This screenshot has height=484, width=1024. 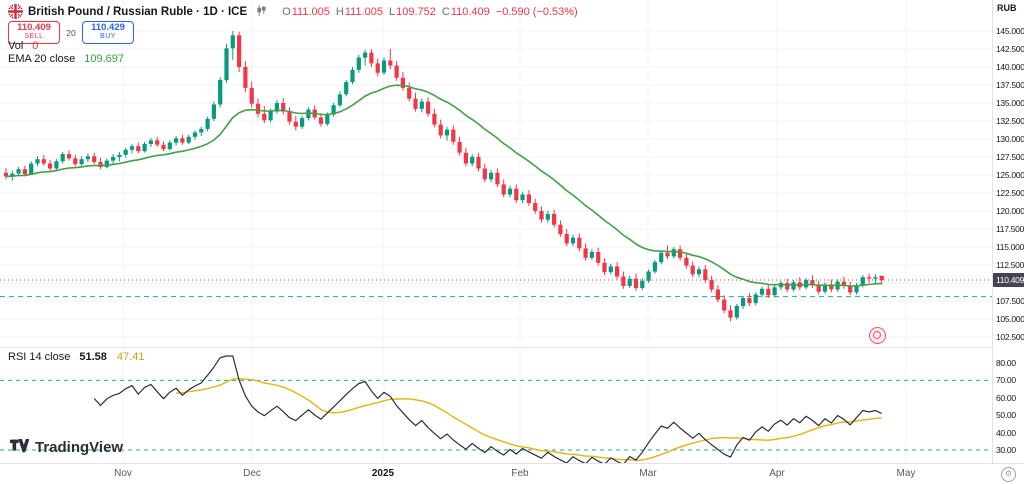 What do you see at coordinates (1010, 211) in the screenshot?
I see `price-axis-label: 120.000` at bounding box center [1010, 211].